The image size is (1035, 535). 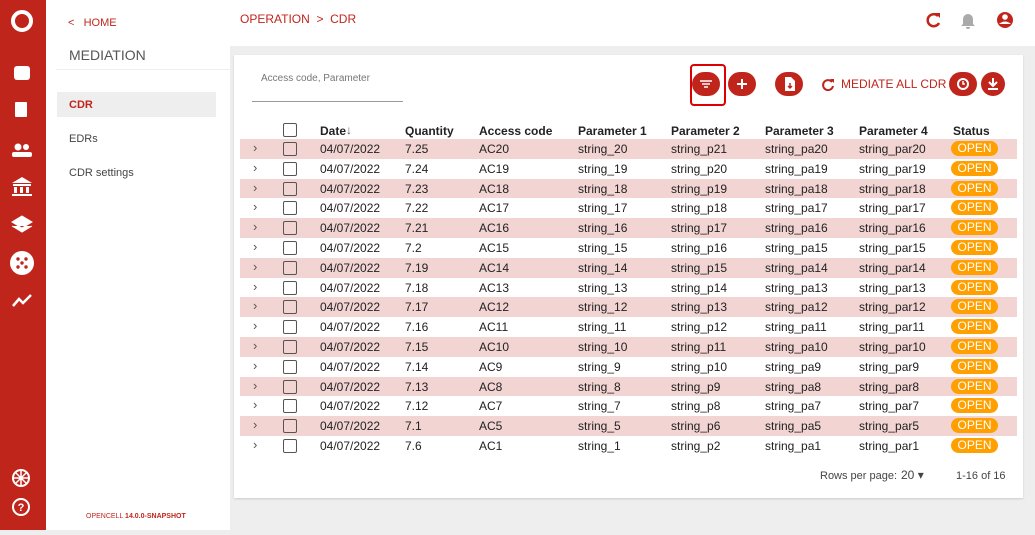 What do you see at coordinates (23, 265) in the screenshot?
I see `nav-rail: ?` at bounding box center [23, 265].